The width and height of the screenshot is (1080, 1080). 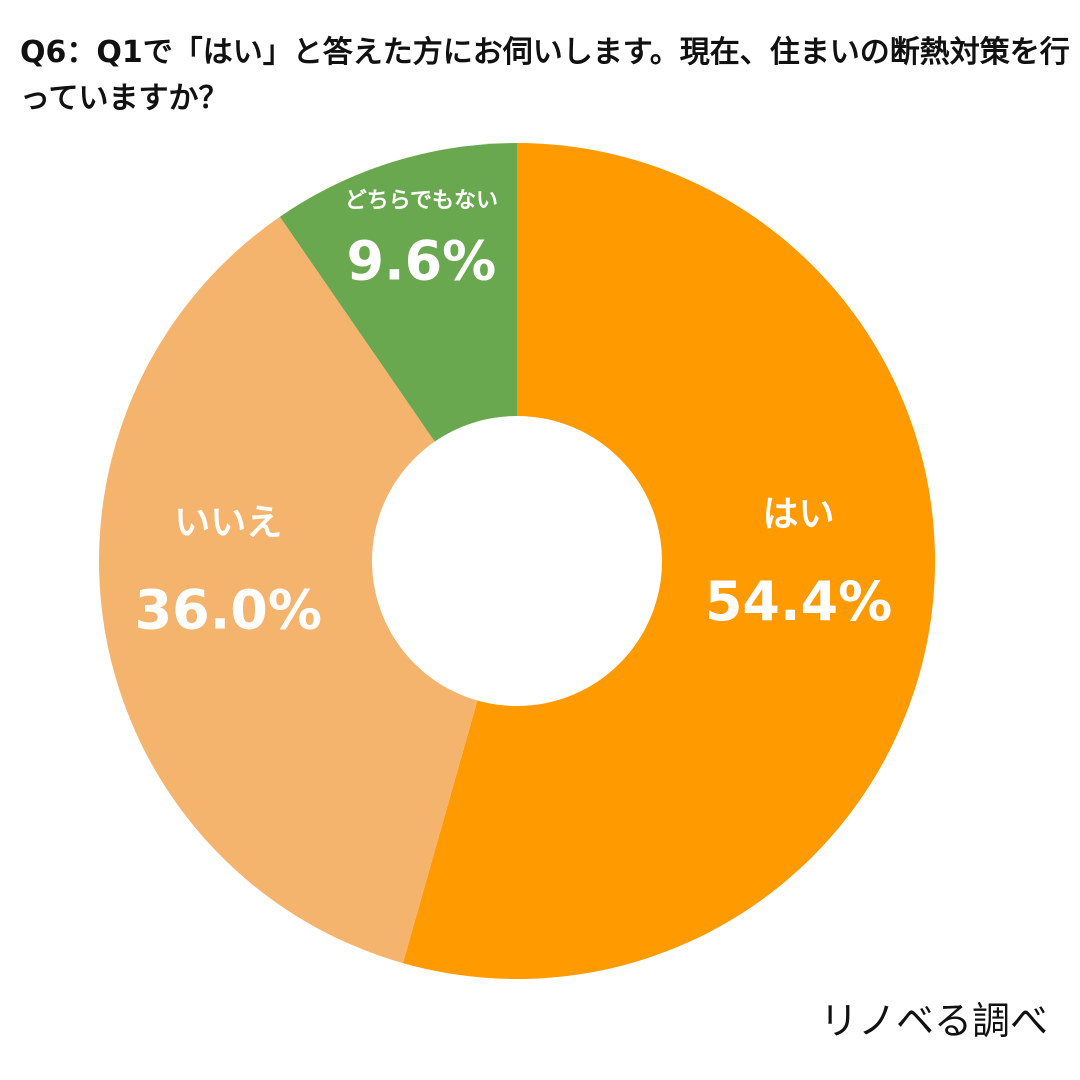 I want to click on slice-label-1: はい, so click(x=799, y=514).